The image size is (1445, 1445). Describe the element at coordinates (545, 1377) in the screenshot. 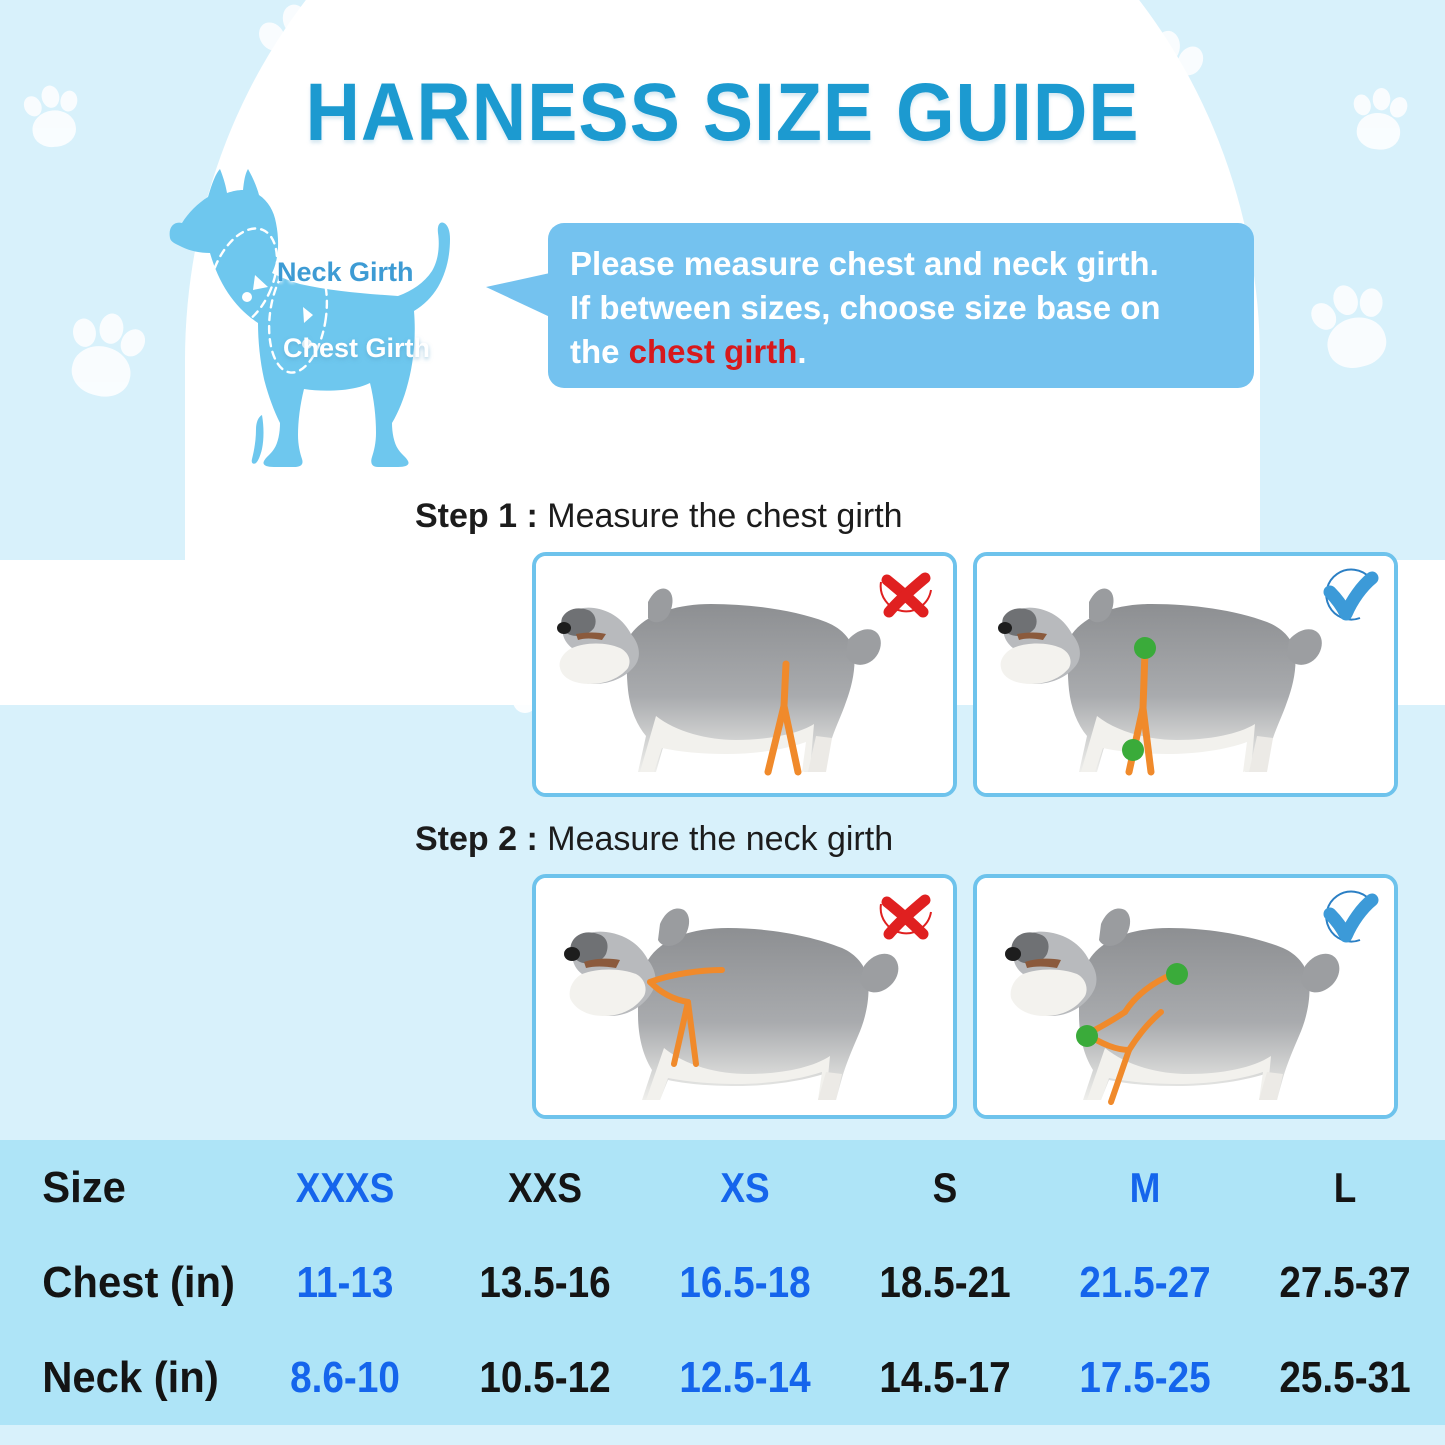

I see `table-cell-neck-xxs: 10.5-12` at that location.